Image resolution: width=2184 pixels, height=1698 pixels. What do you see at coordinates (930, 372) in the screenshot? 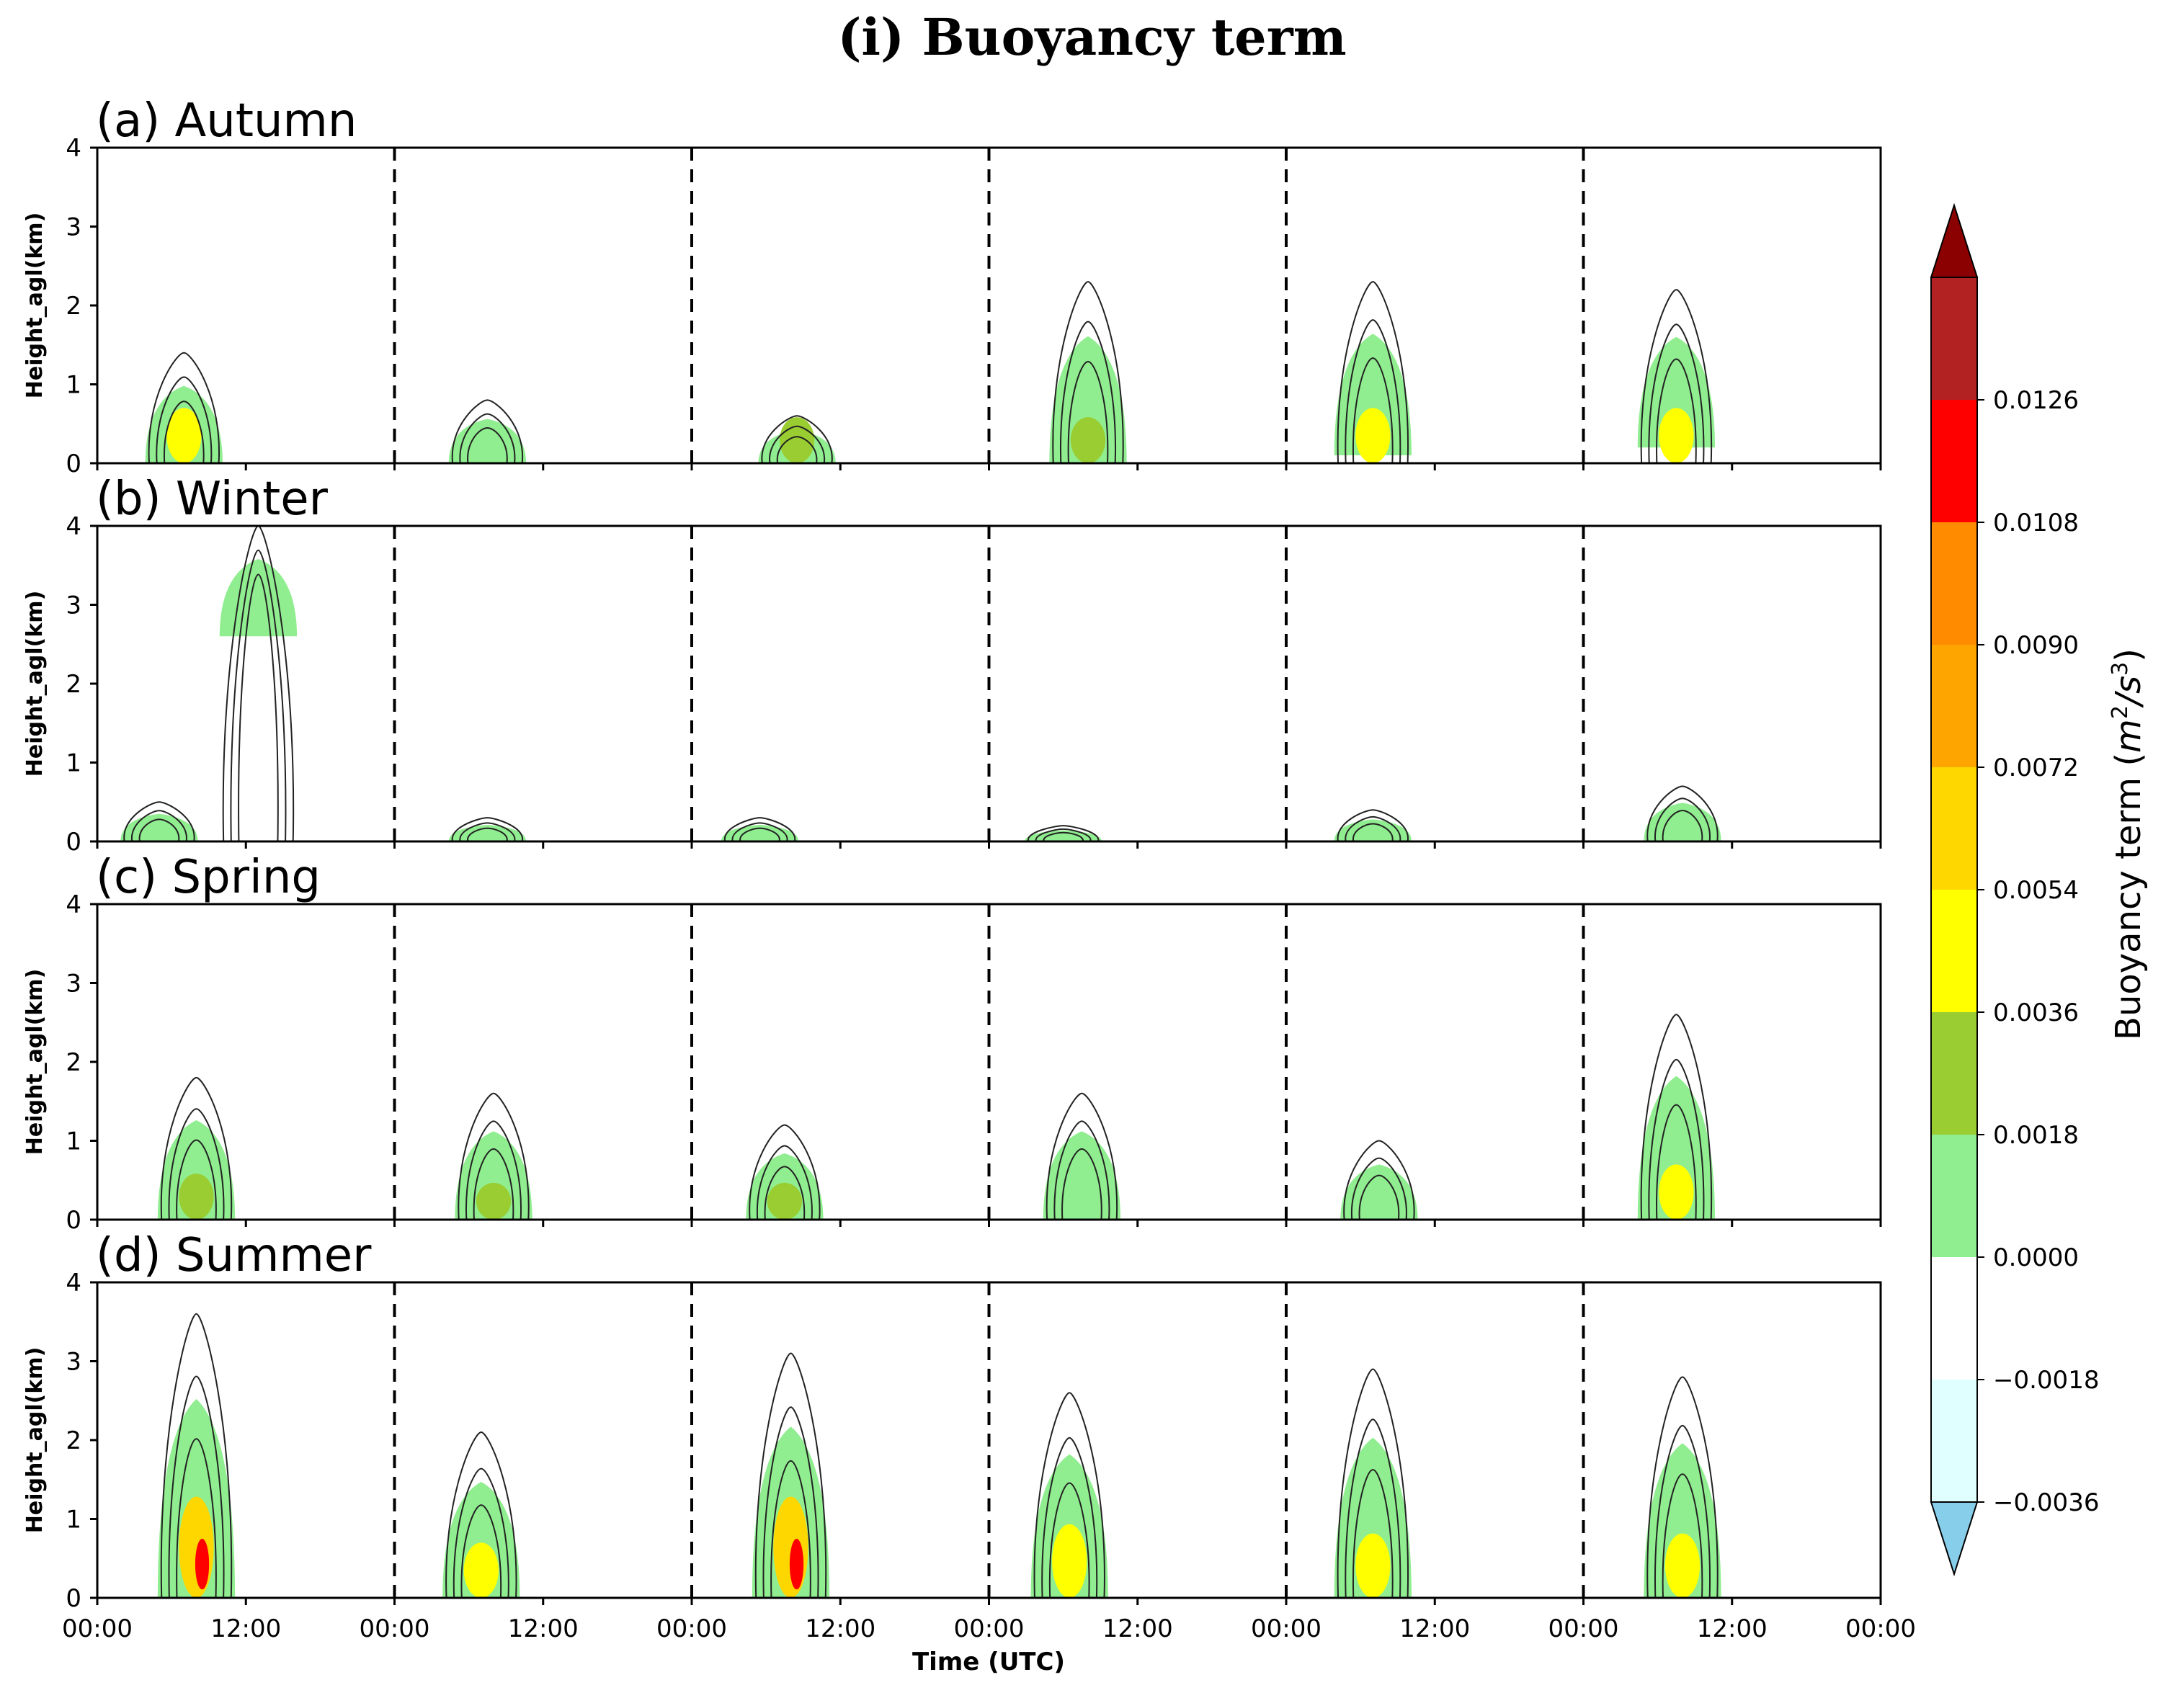
I see `features-group` at bounding box center [930, 372].